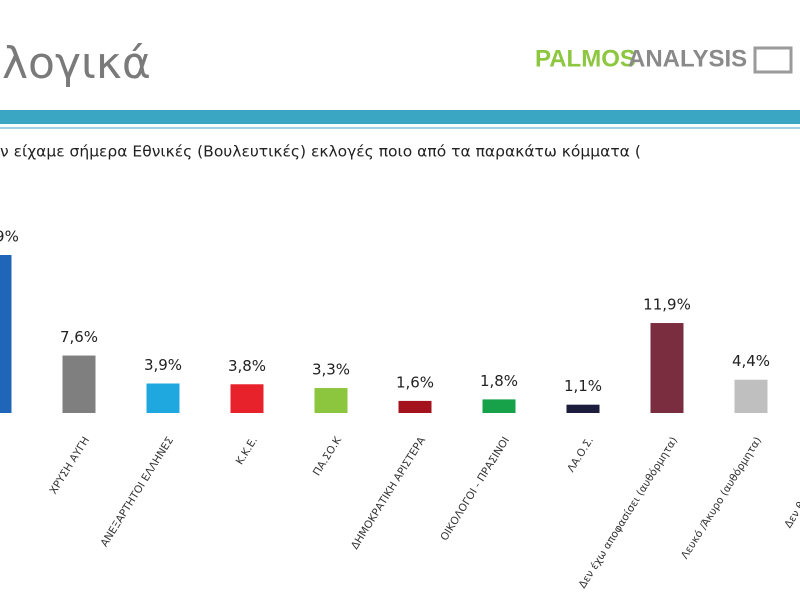 This screenshot has width=800, height=600. I want to click on value-label: 3,3%, so click(331, 370).